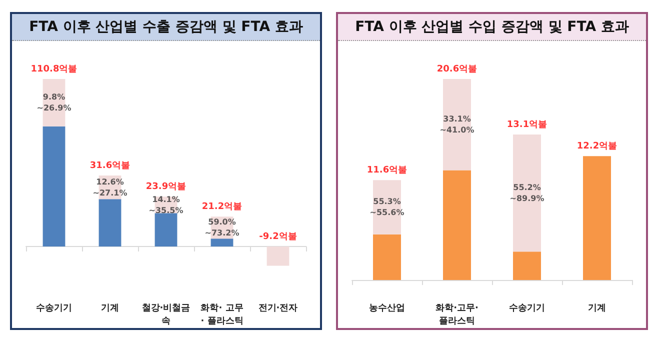 The image size is (658, 345). Describe the element at coordinates (457, 69) in the screenshot. I see `text: 20.6억불` at that location.